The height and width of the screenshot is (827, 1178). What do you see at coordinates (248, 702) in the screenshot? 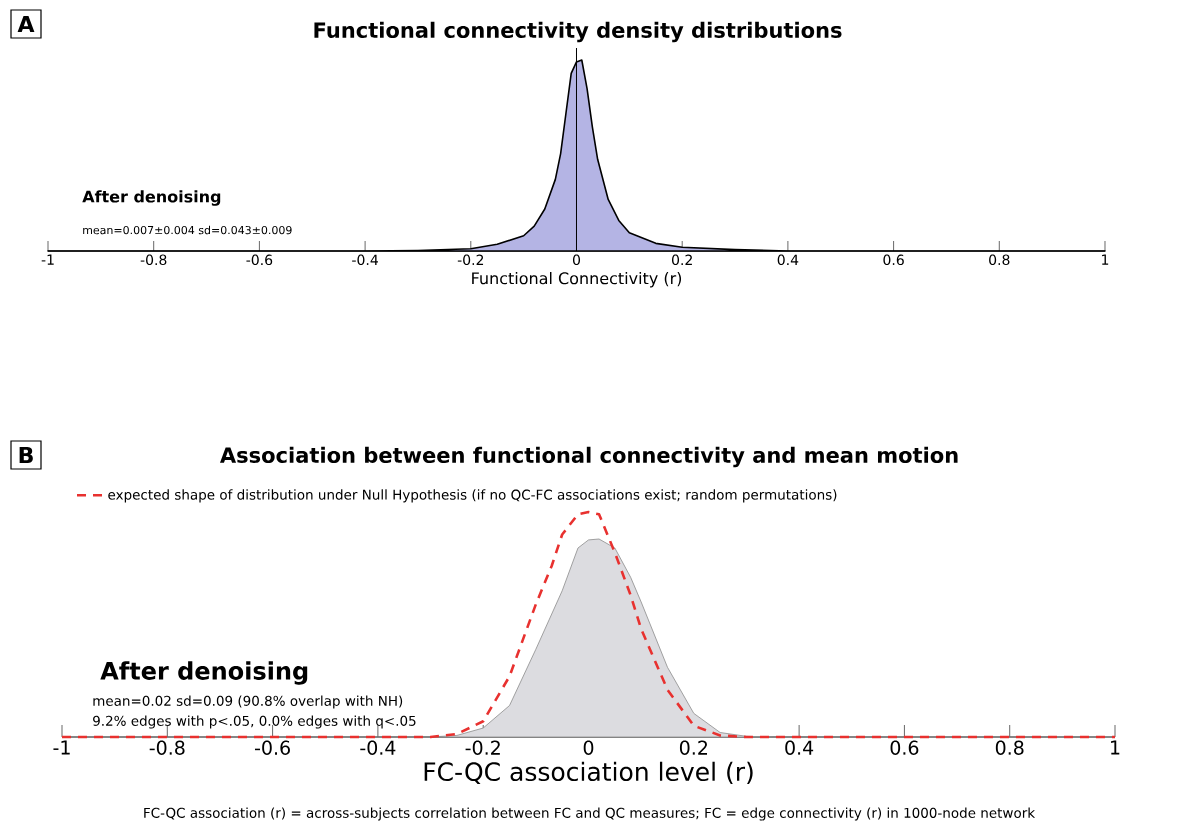
I see `annotation: mean=0.02 sd=0.09 (90.8% overlap with NH)` at bounding box center [248, 702].